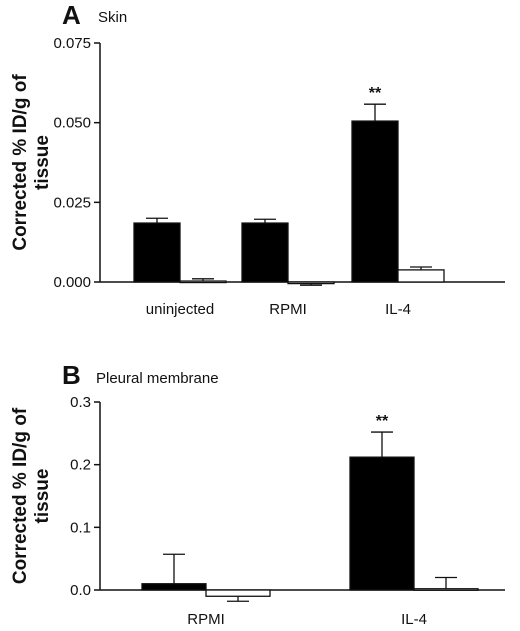 This screenshot has width=520, height=631. I want to click on panel-b-bar-il-4-s1, so click(382, 523).